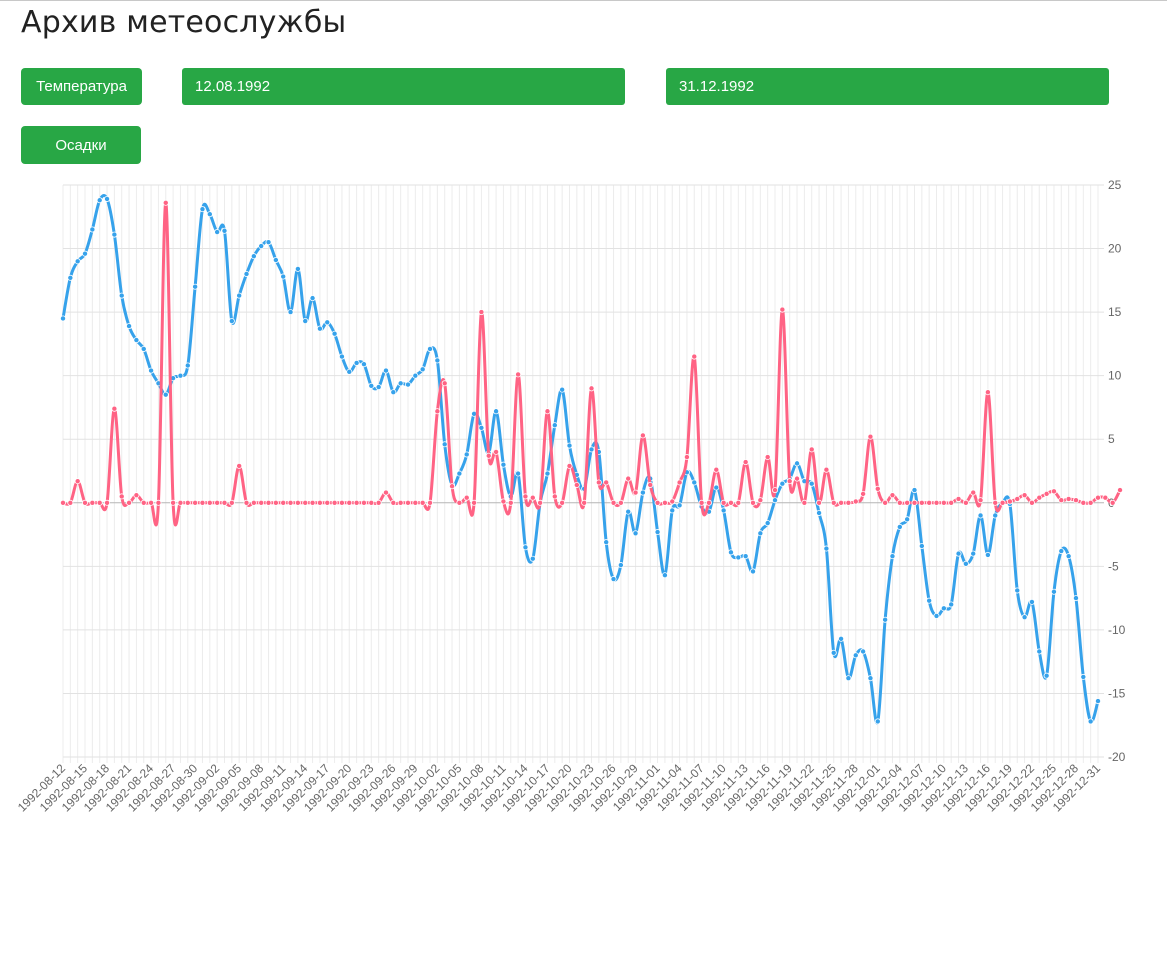  What do you see at coordinates (1113, 566) in the screenshot?
I see `y-tick-label: -5` at bounding box center [1113, 566].